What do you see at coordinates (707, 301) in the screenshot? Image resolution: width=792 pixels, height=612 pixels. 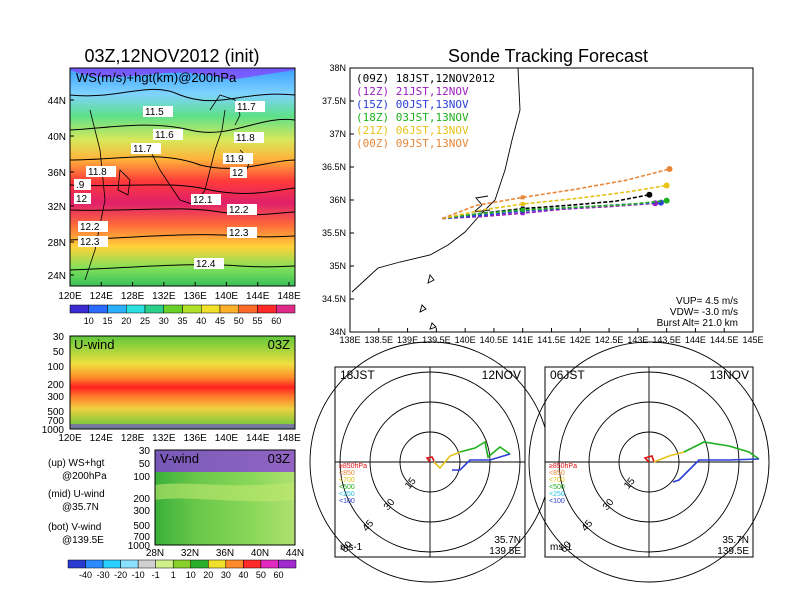 I see `track-param: VUP= 4.5 m/s` at bounding box center [707, 301].